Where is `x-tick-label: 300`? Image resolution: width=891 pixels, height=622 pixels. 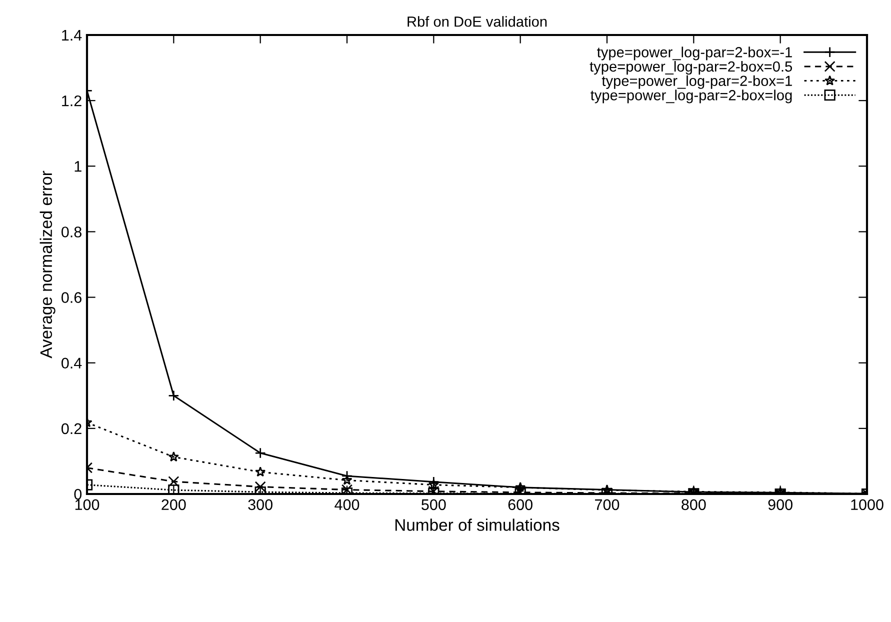
x-tick-label: 300 is located at coordinates (260, 504).